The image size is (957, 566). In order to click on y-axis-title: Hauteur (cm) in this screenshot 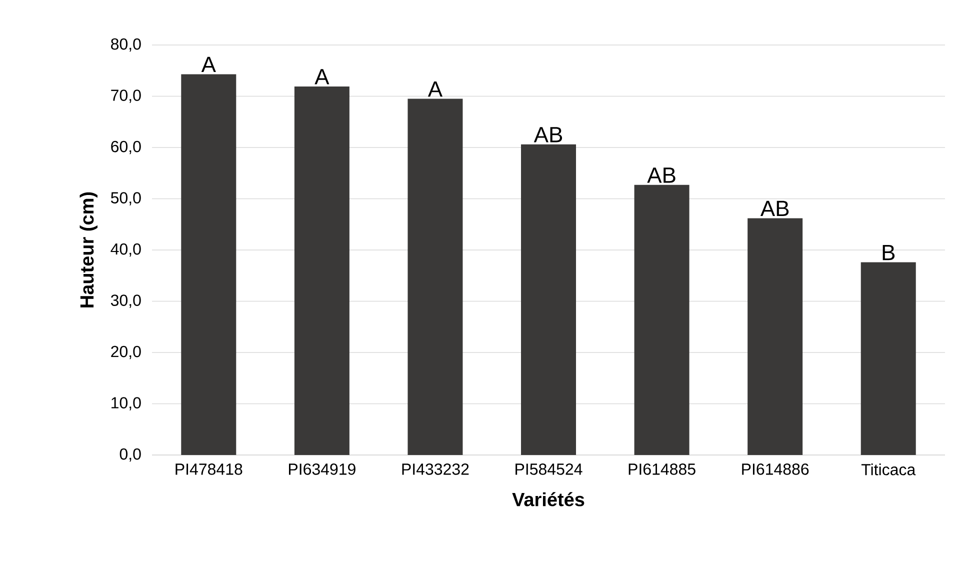, I will do `click(89, 250)`.